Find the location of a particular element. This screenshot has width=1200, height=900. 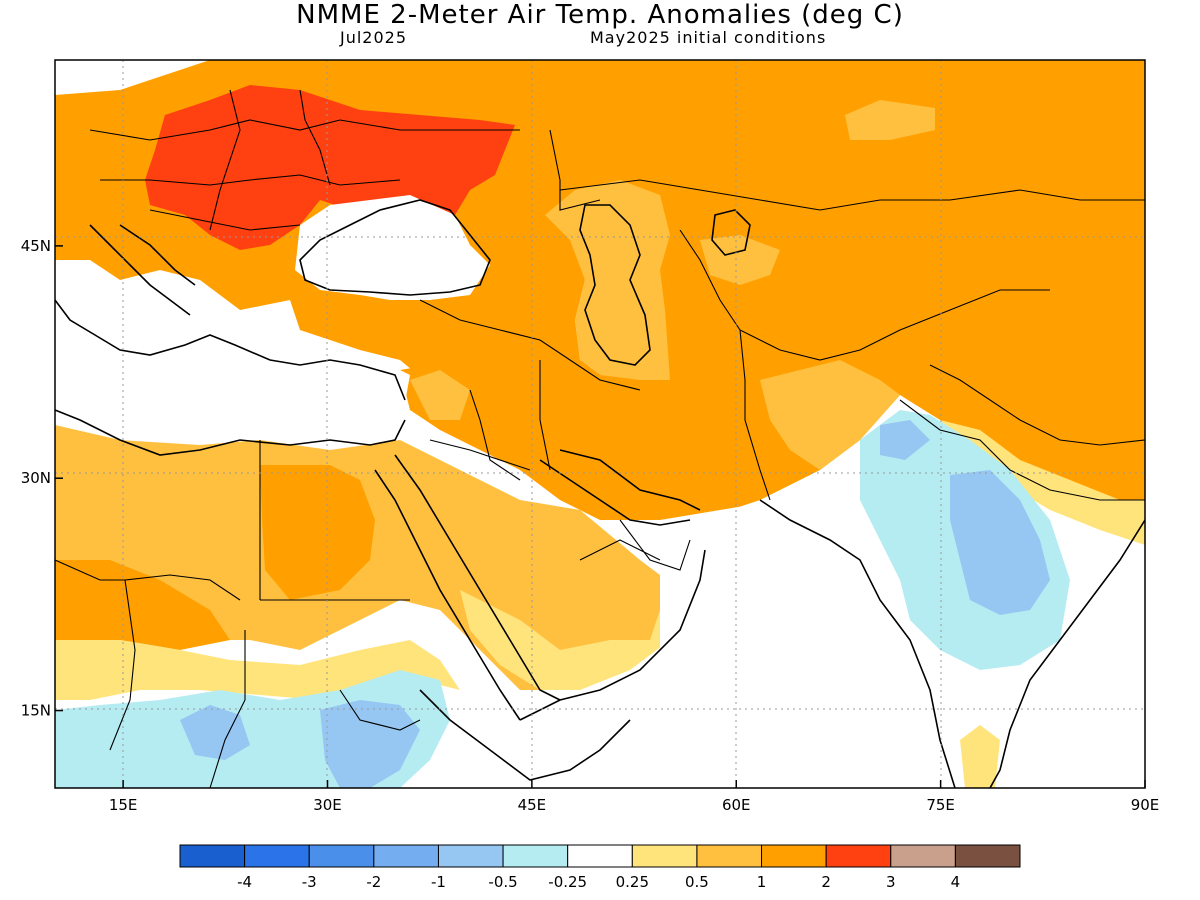

colorbar-label: 1 is located at coordinates (762, 882).